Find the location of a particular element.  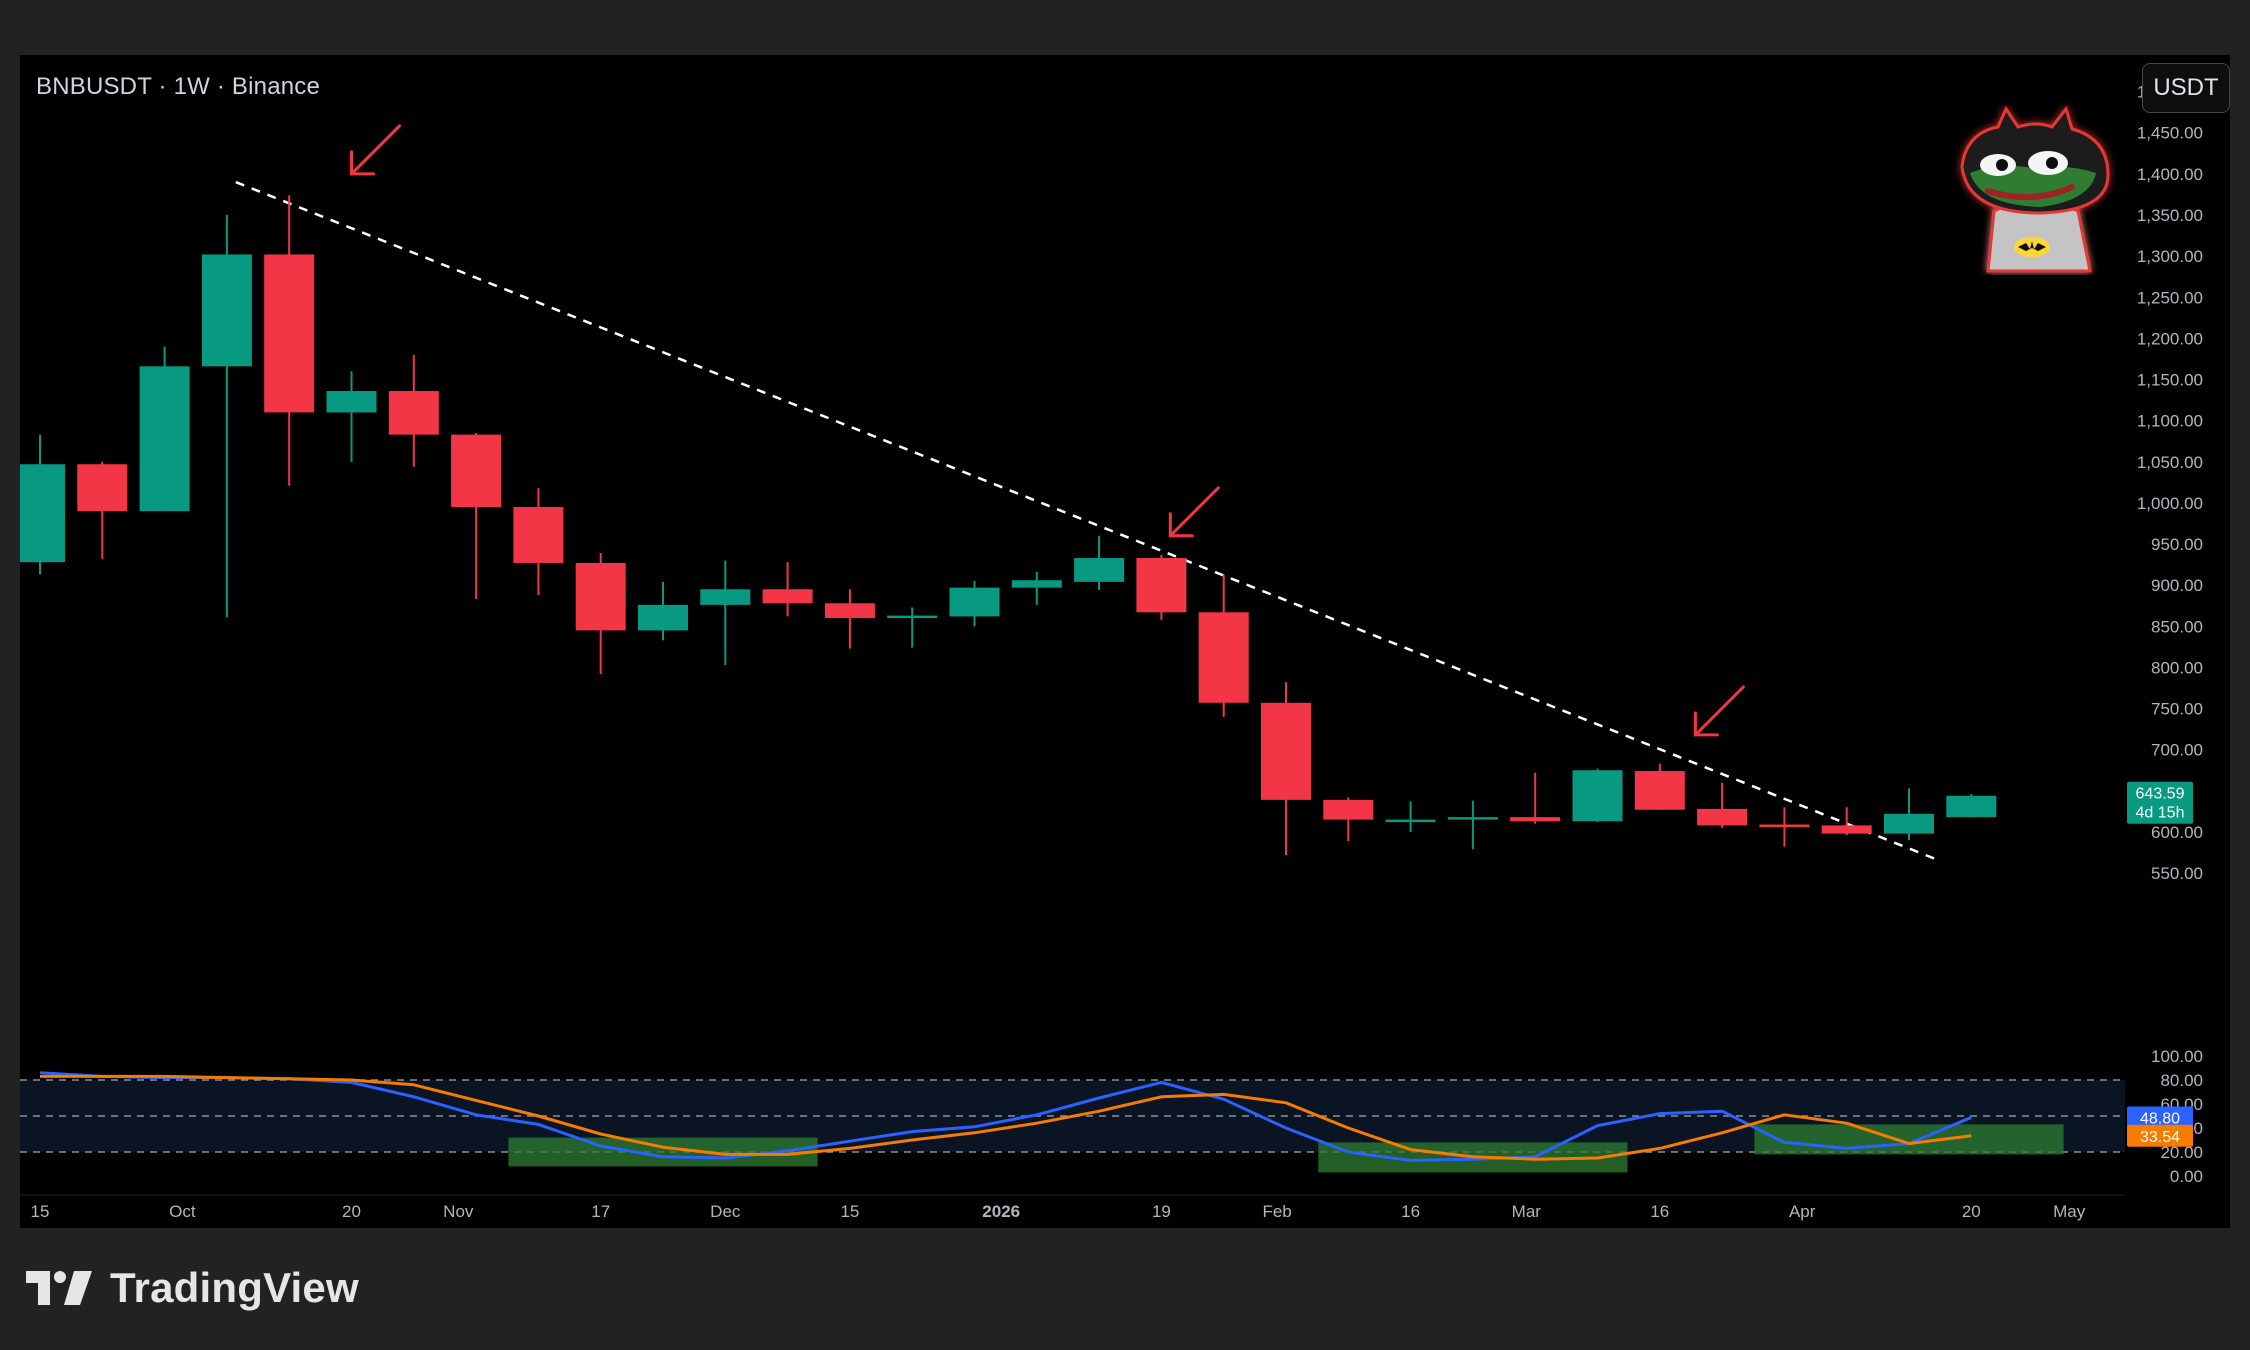

price-axis-label: 850.00 is located at coordinates (2177, 626).